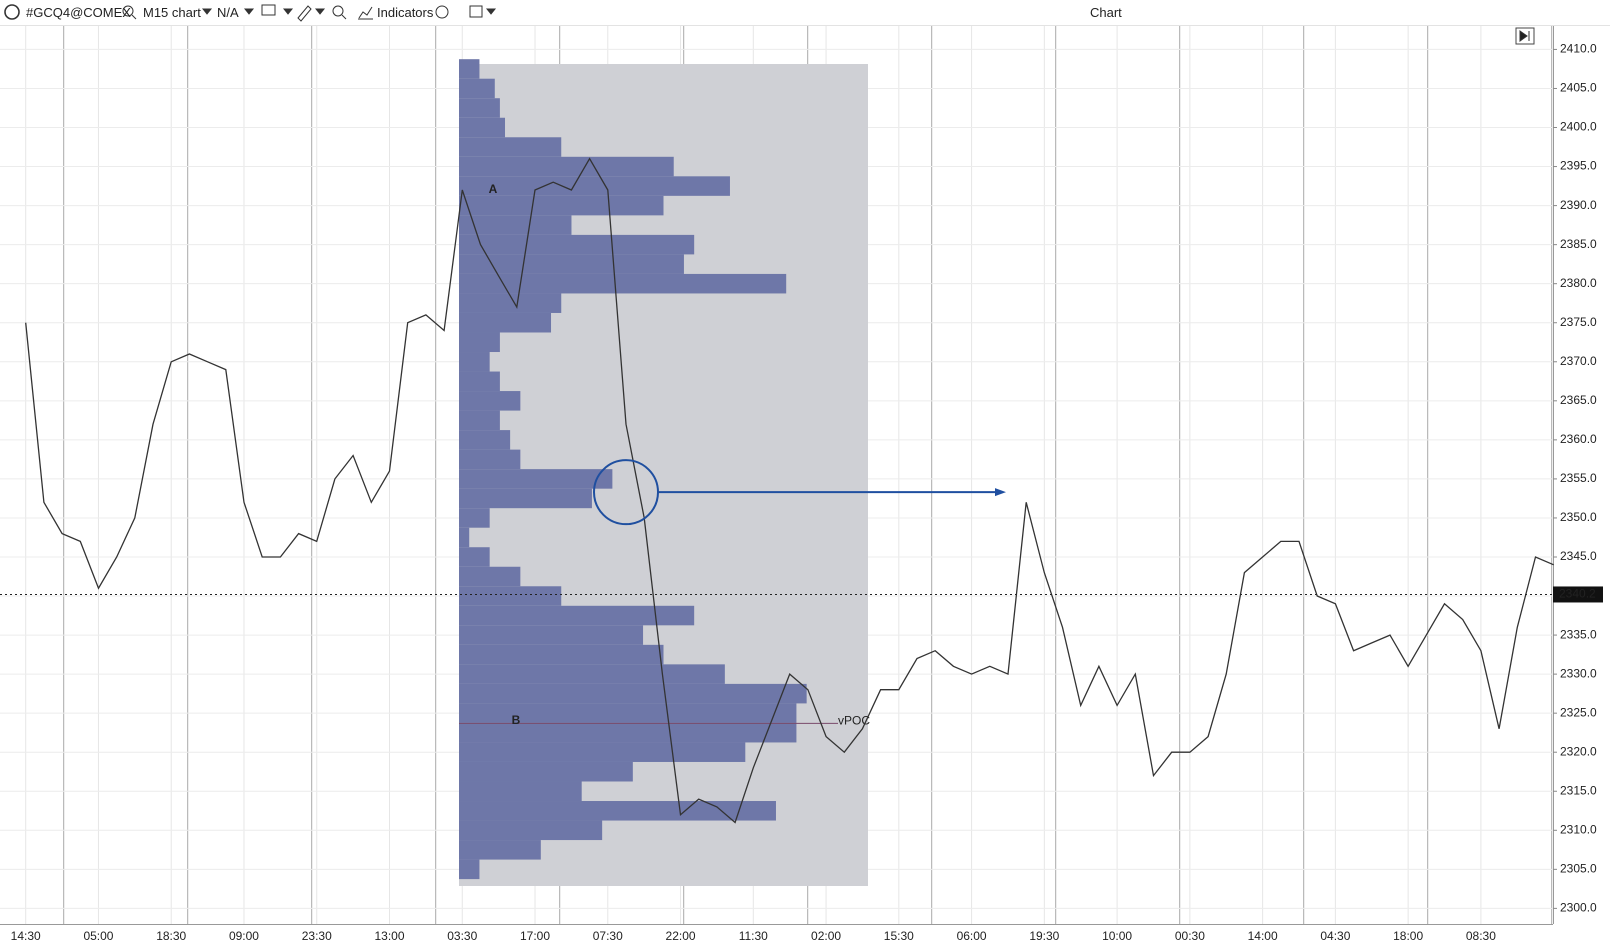  What do you see at coordinates (776, 924) in the screenshot?
I see `time-axis-border` at bounding box center [776, 924].